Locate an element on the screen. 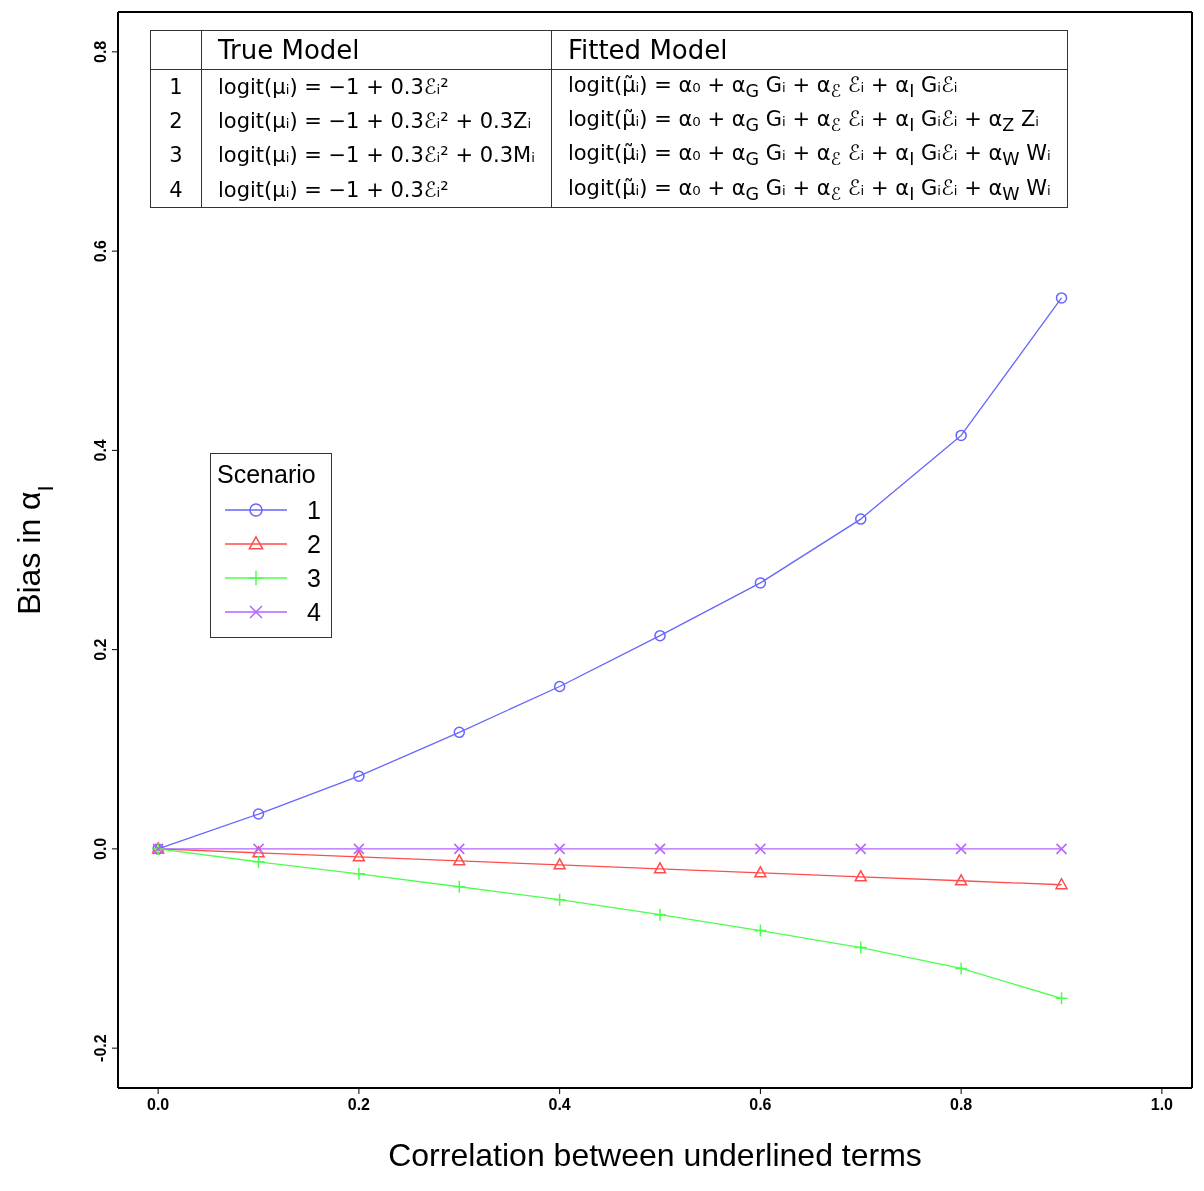  x-tick-label: 0.6 is located at coordinates (760, 1104).